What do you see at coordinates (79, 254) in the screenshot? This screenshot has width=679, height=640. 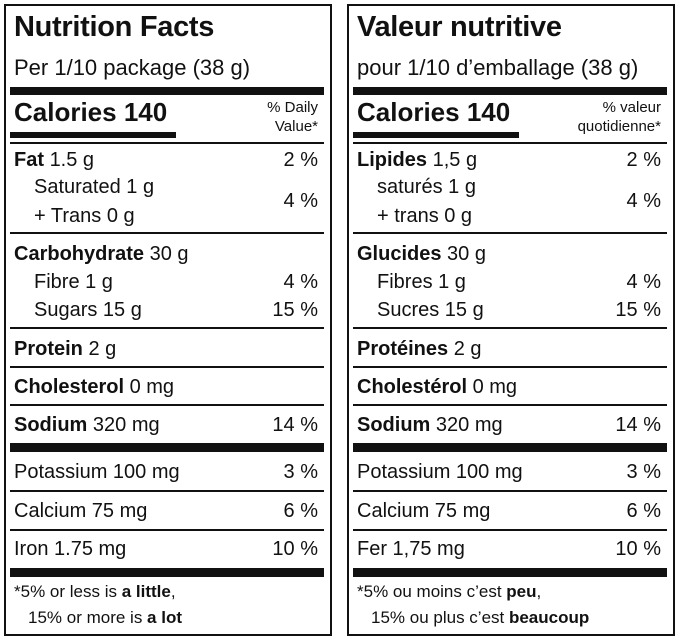 I see `nutrient-name: Carbohydrate` at bounding box center [79, 254].